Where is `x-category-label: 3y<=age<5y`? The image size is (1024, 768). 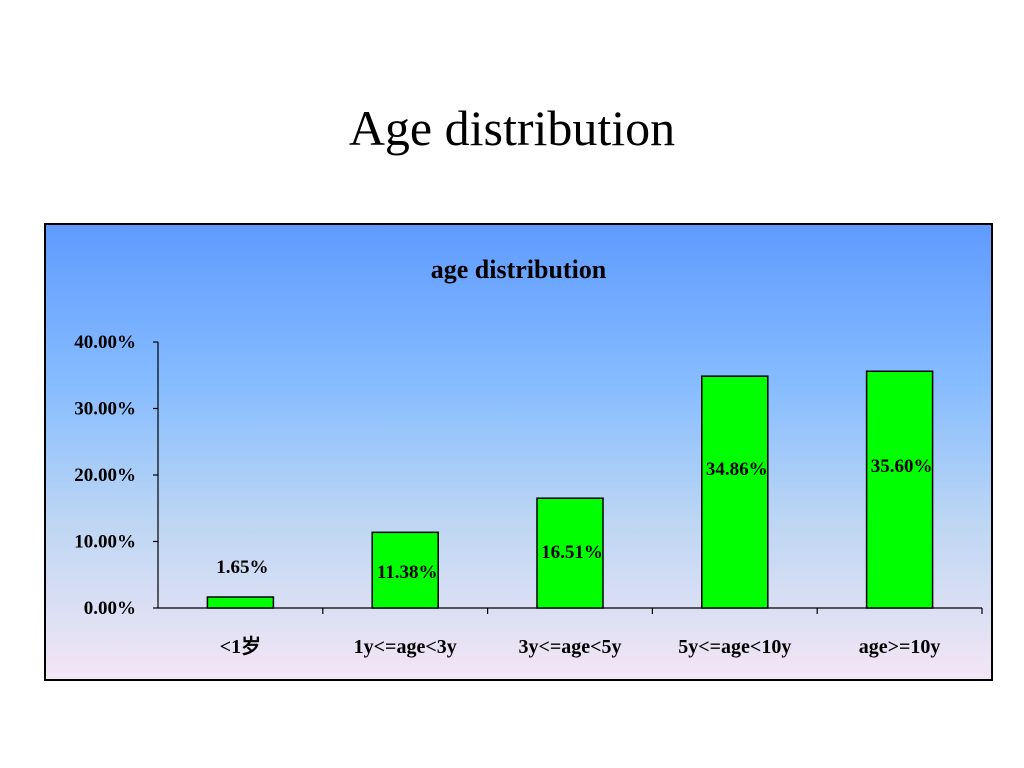 x-category-label: 3y<=age<5y is located at coordinates (569, 647).